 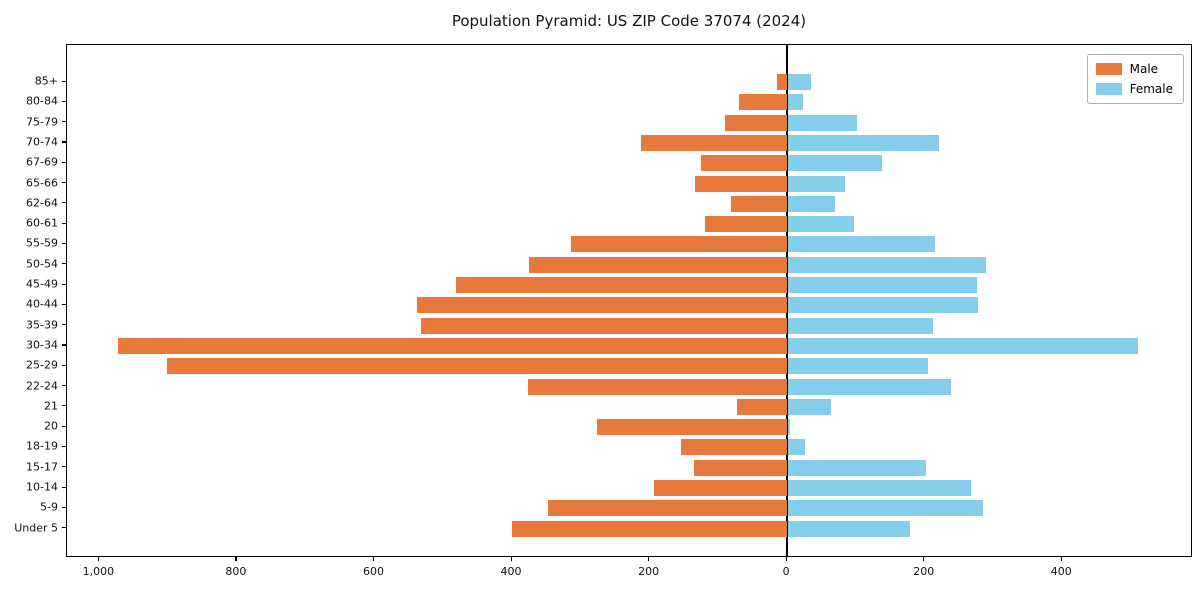 I want to click on y-tick-label-30-34: 30-34, so click(x=42, y=345).